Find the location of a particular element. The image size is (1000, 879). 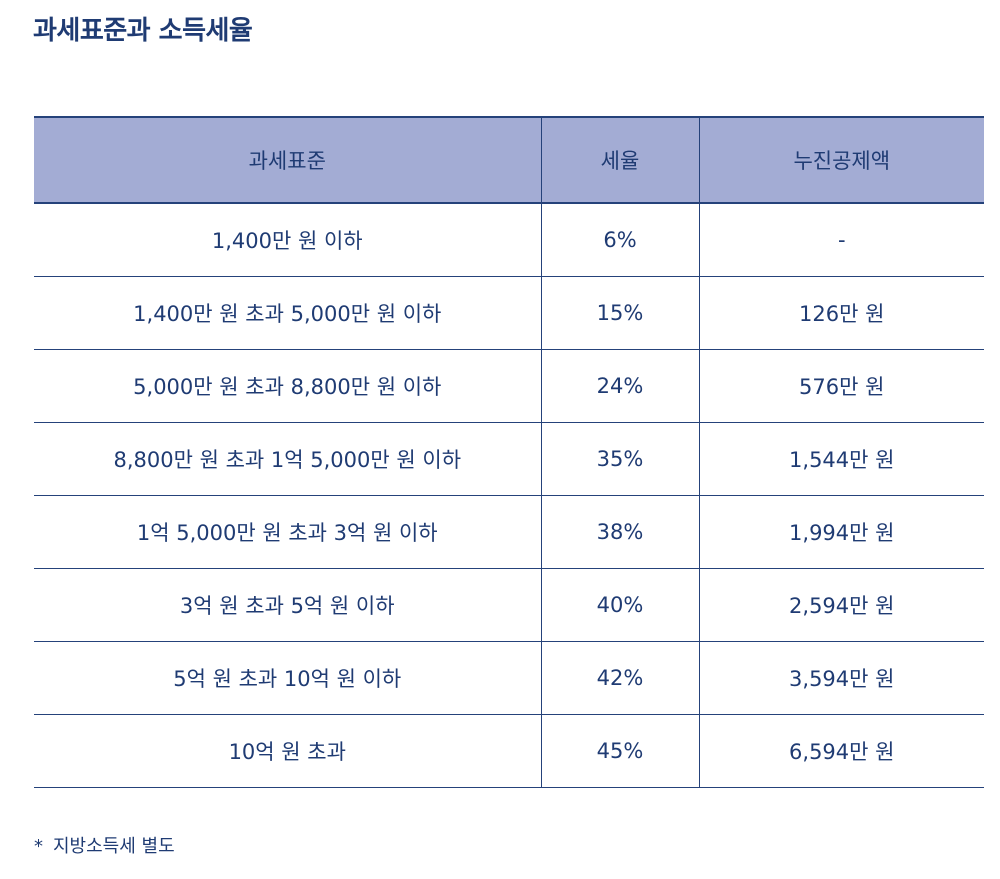

tax-rate-cell: 15% is located at coordinates (619, 313).